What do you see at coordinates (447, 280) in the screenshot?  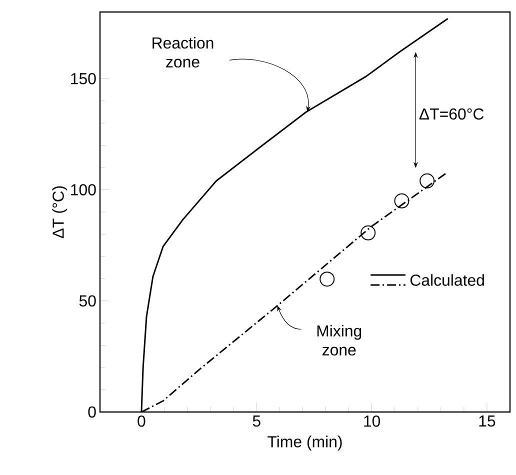 I see `legend-label: Calculated` at bounding box center [447, 280].